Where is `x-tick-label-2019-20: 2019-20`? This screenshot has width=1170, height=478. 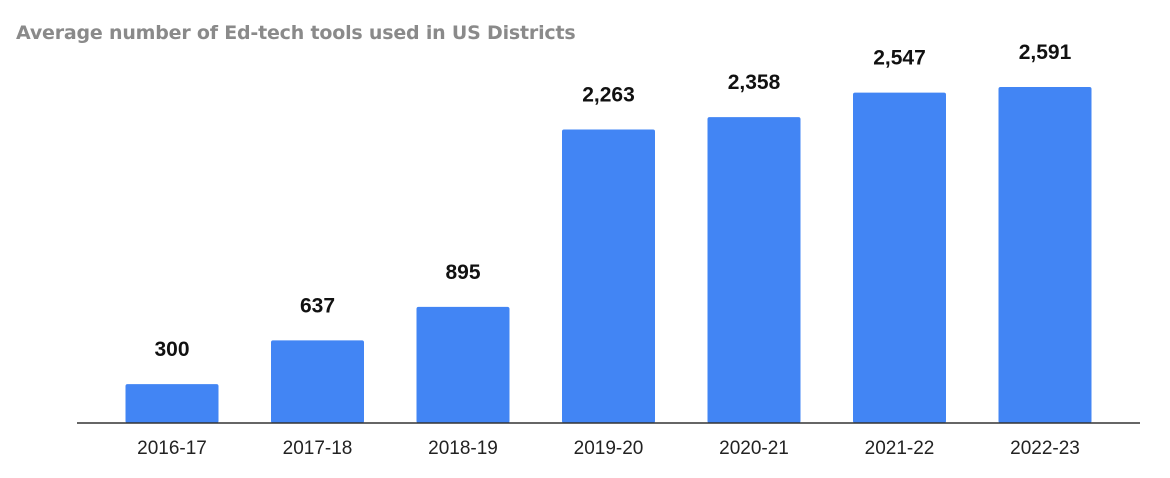
x-tick-label-2019-20: 2019-20 is located at coordinates (609, 448).